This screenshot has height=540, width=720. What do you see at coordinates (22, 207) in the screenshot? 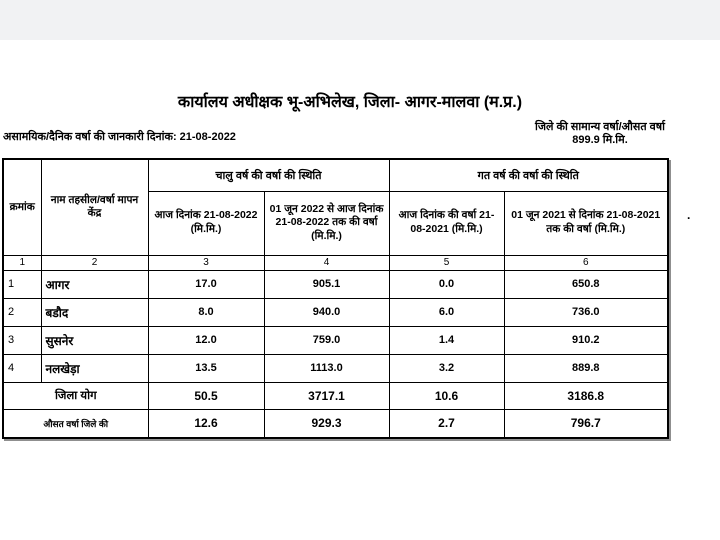
I see `header-serial: क्रमांक` at bounding box center [22, 207].